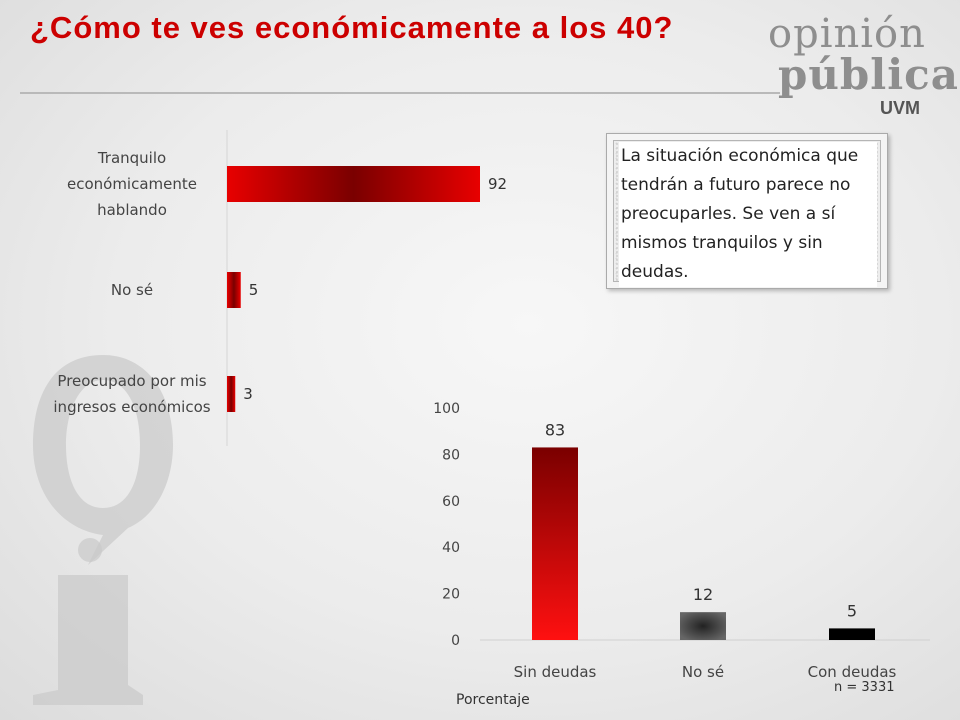 This screenshot has height=720, width=960. I want to click on brand-logo: opinión pública UVM, so click(863, 63).